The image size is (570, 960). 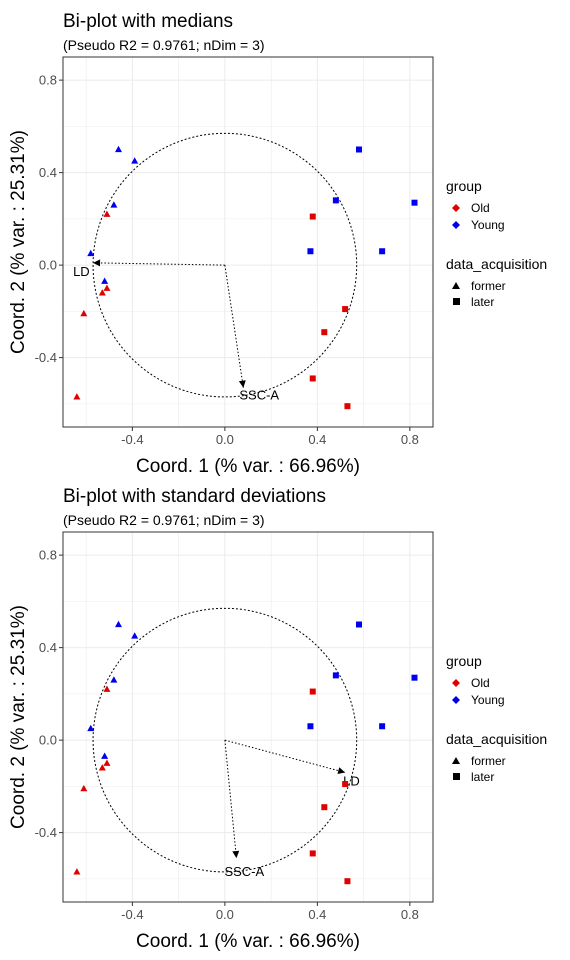 I want to click on y-axis-ticks: 0.8 0.4 0.0 -0.4, so click(x=49, y=694).